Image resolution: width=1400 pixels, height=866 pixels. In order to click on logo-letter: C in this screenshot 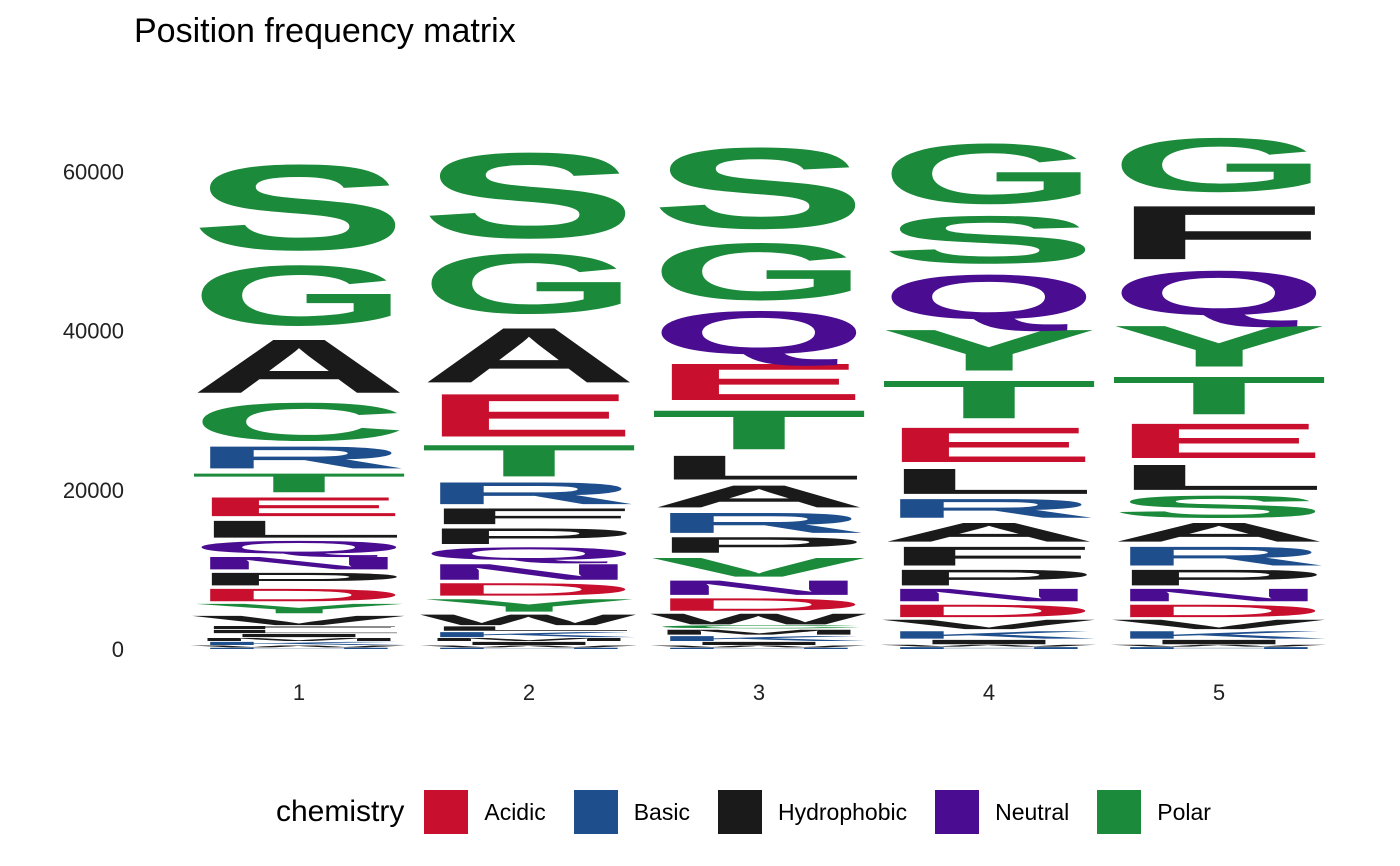, I will do `click(759, 626)`.